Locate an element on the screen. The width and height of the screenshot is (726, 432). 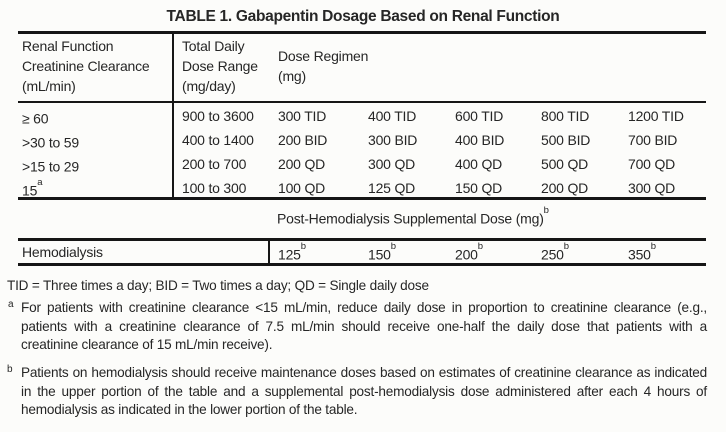
cell-dose: 400 QD is located at coordinates (479, 164).